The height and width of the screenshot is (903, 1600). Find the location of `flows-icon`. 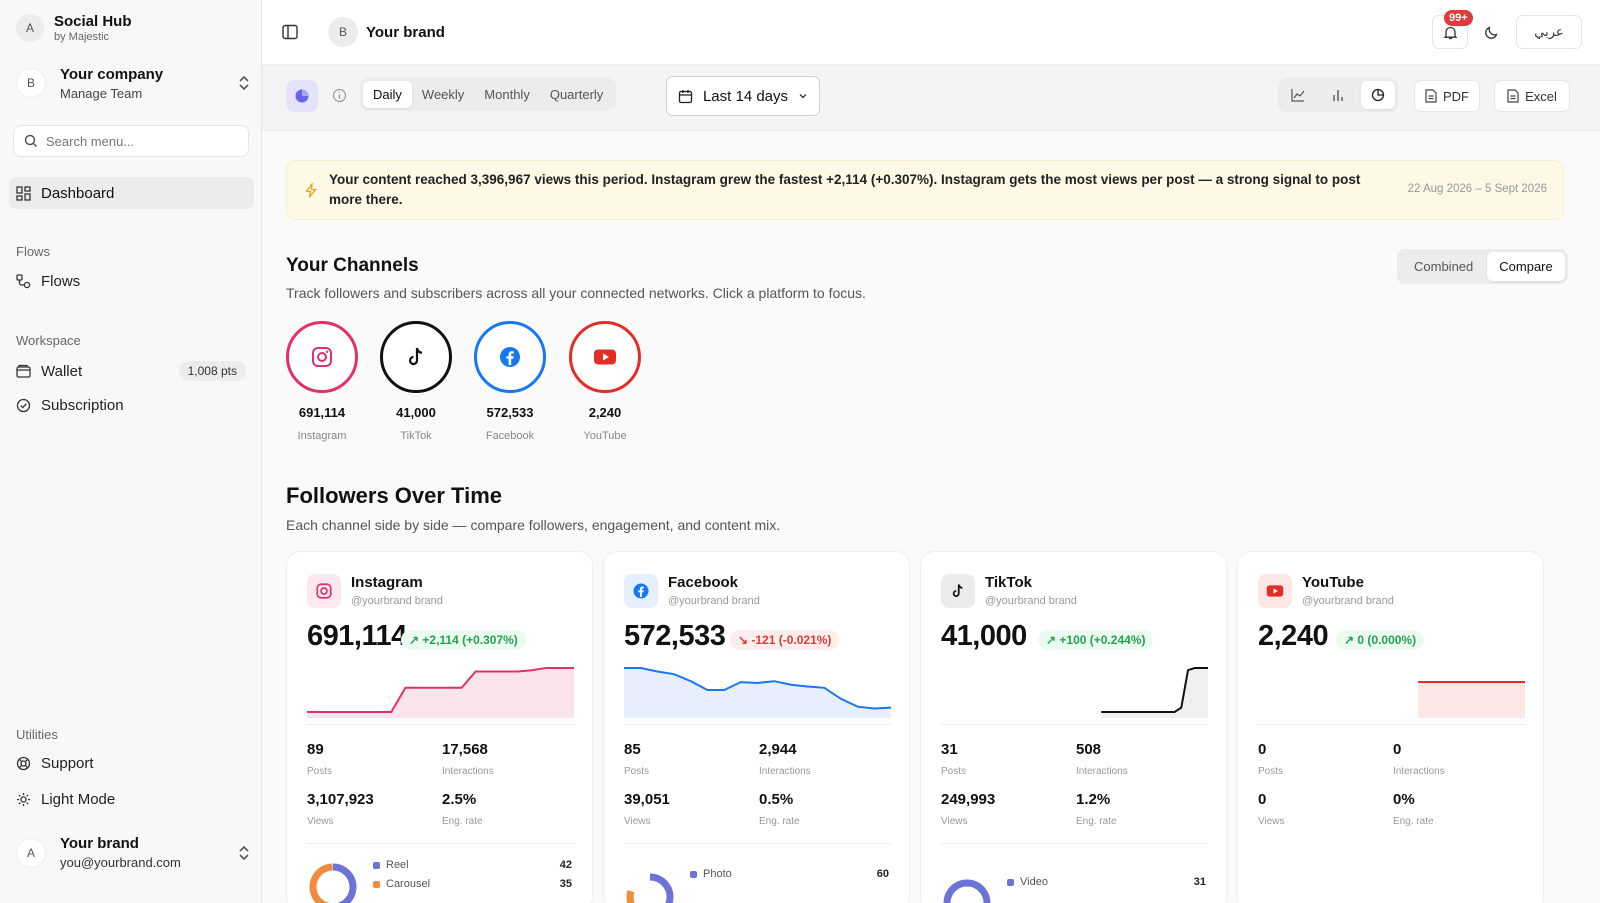

flows-icon is located at coordinates (23, 281).